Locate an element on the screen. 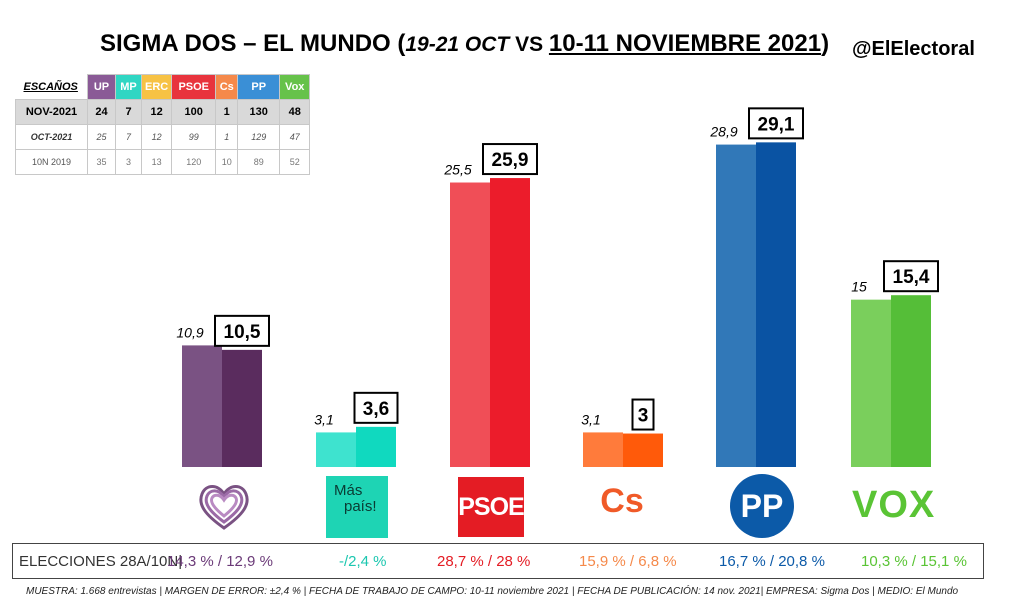  heart-icon is located at coordinates (224, 507).